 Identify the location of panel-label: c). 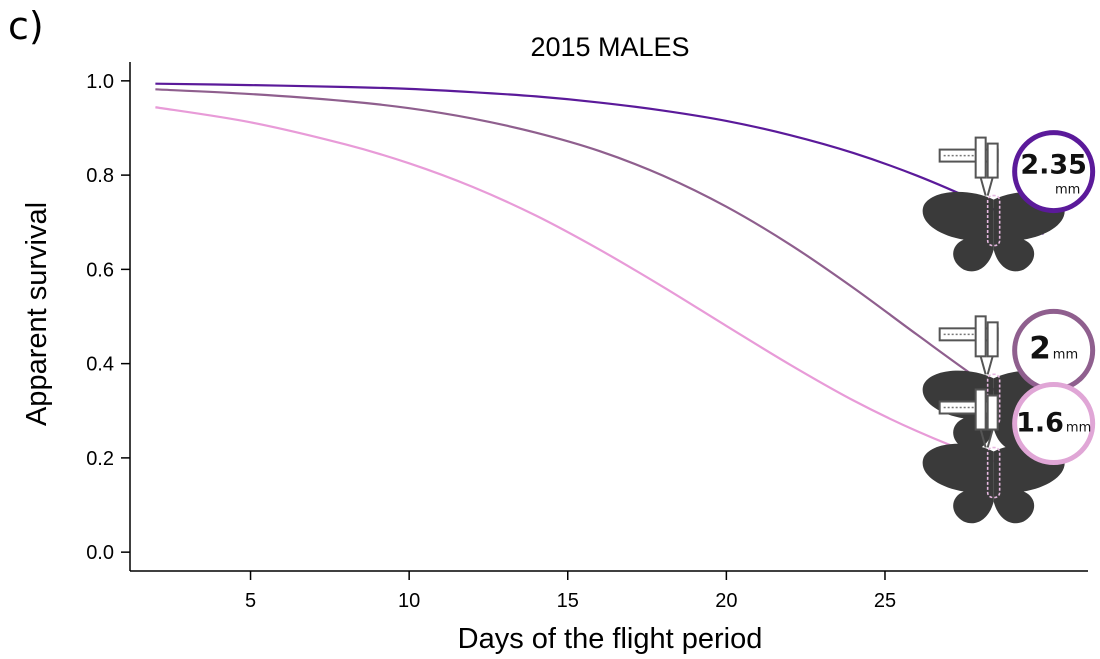
(26, 26).